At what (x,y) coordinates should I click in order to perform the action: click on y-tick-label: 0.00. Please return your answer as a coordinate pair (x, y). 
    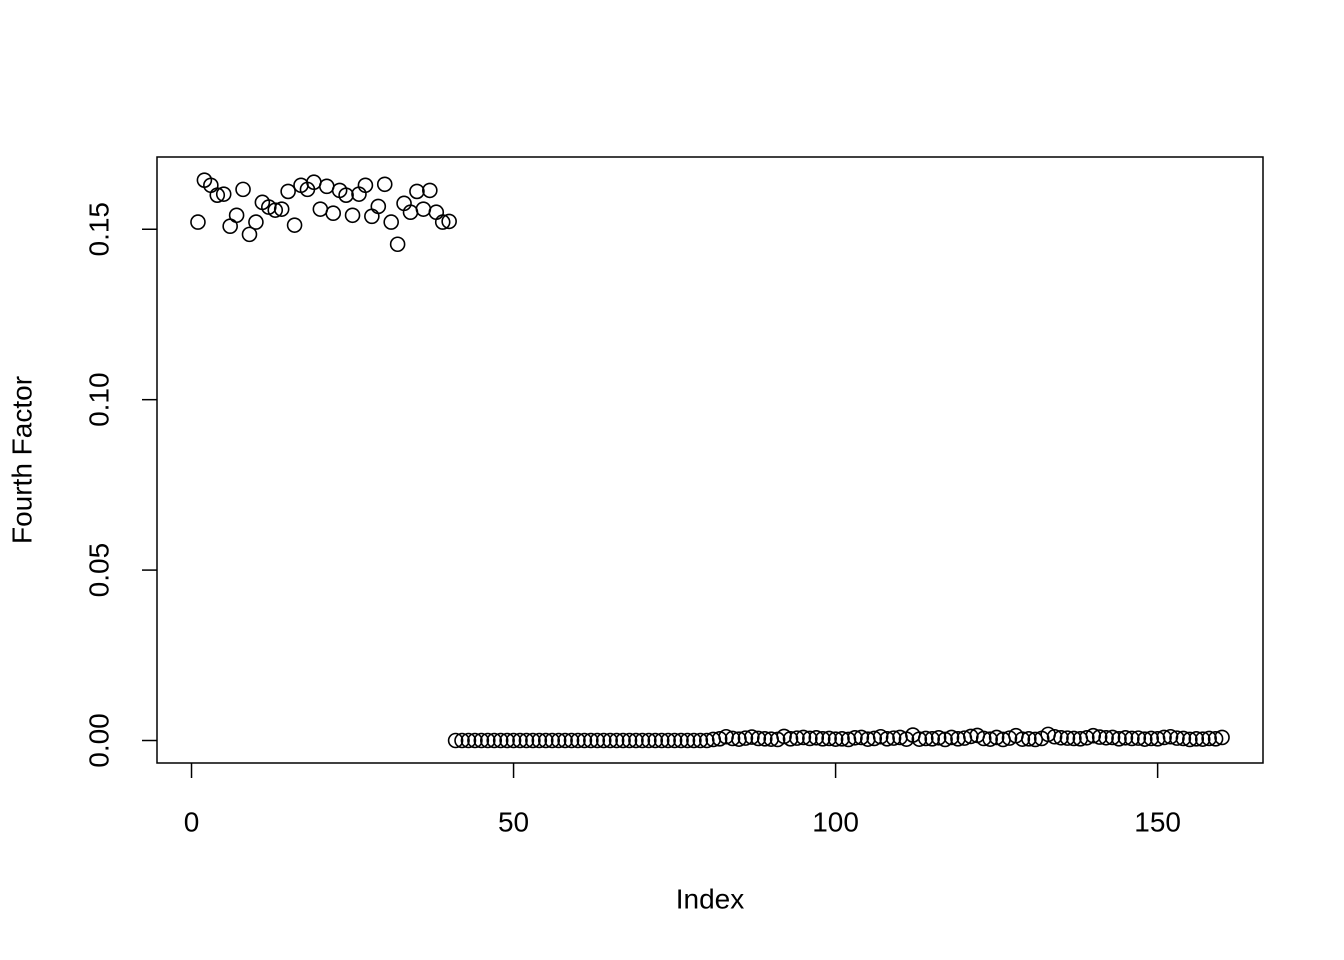
    Looking at the image, I should click on (98, 740).